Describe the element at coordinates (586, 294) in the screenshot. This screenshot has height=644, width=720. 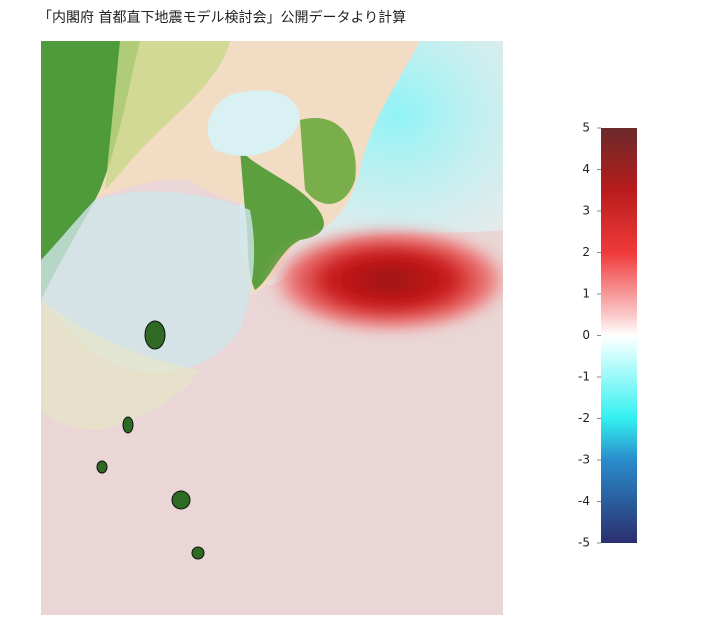
I see `colorbar-tick-label: 1` at that location.